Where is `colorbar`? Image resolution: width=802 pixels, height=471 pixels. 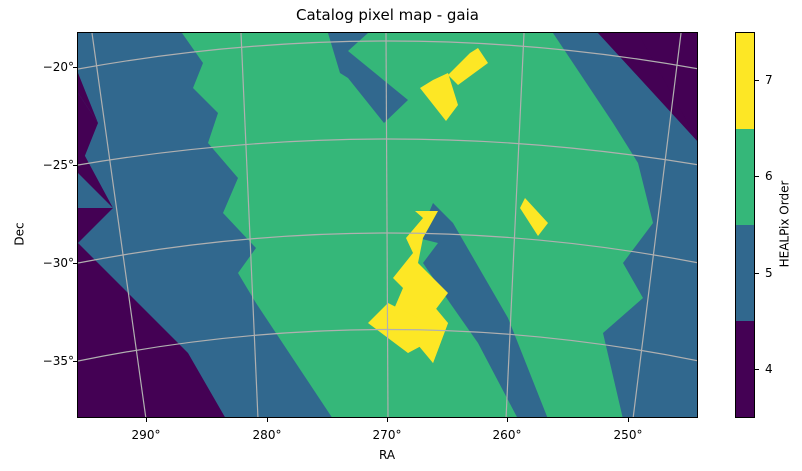 colorbar is located at coordinates (745, 225).